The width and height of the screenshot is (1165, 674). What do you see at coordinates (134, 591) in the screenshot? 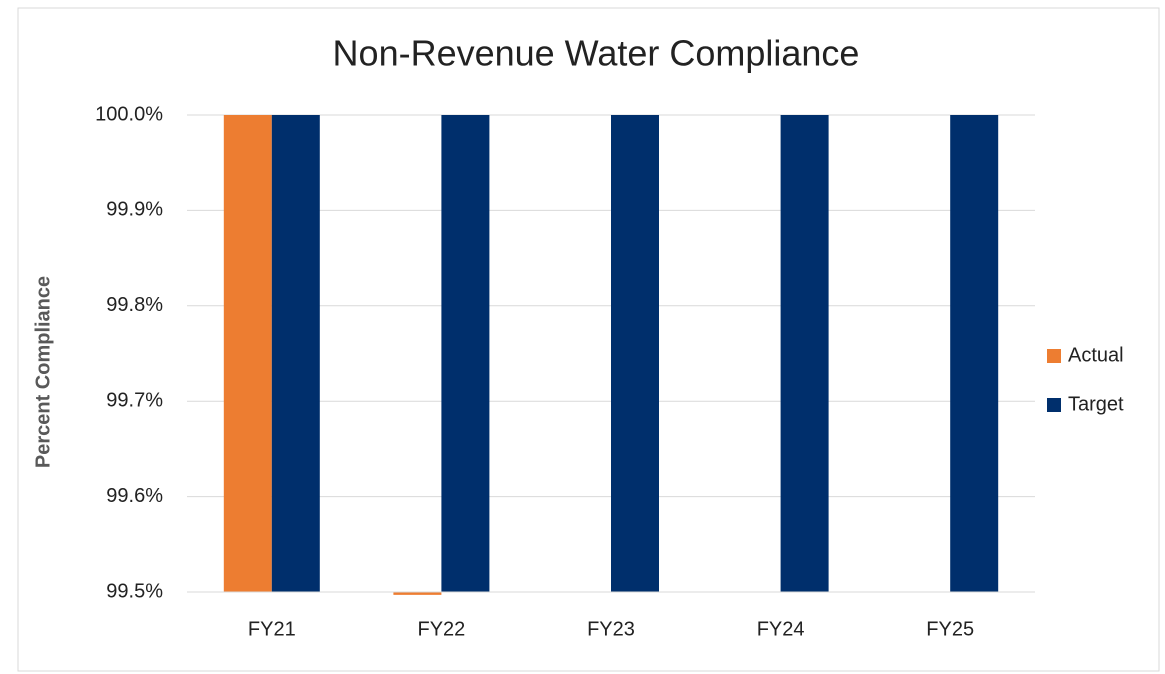
I see `y-tick-label: 99.5%` at bounding box center [134, 591].